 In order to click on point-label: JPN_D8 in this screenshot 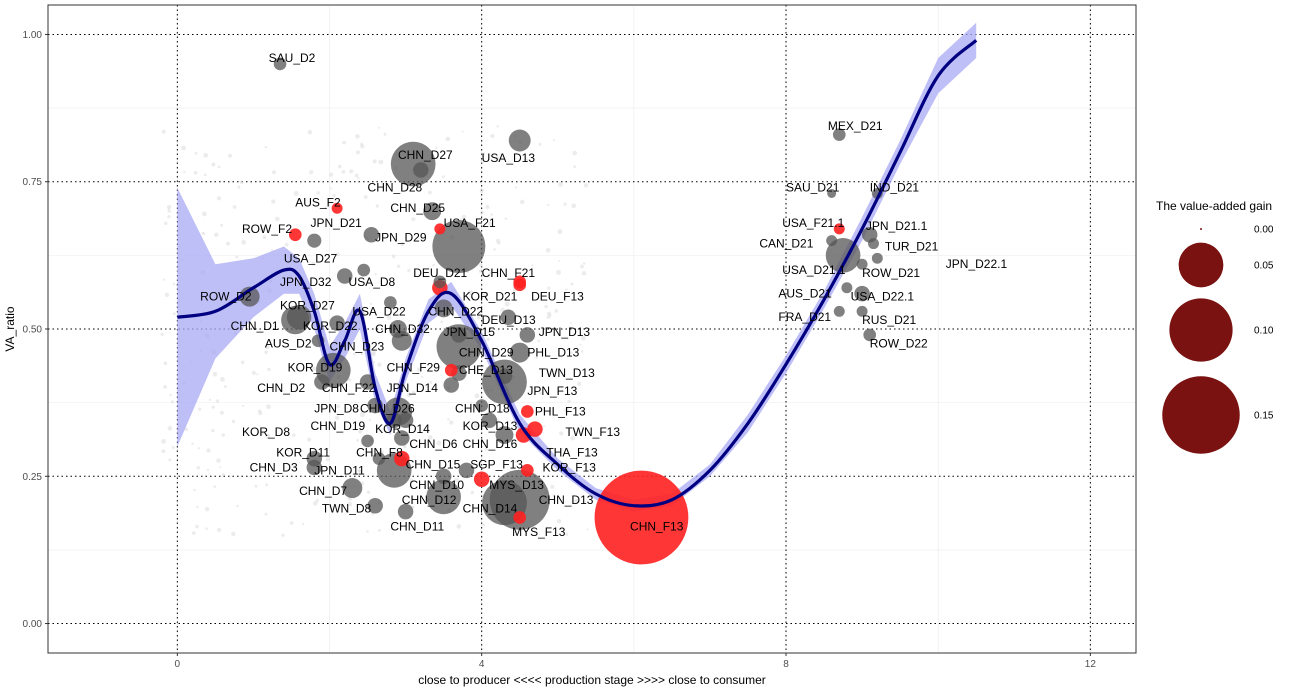, I will do `click(336, 409)`.